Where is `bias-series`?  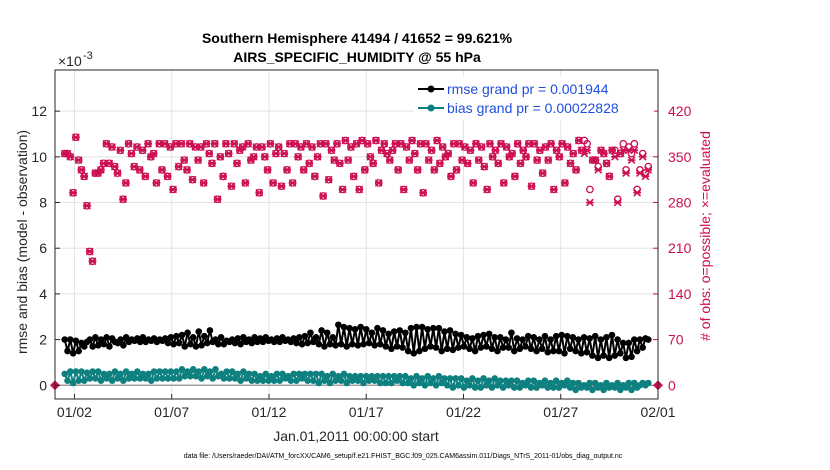
bias-series is located at coordinates (356, 379).